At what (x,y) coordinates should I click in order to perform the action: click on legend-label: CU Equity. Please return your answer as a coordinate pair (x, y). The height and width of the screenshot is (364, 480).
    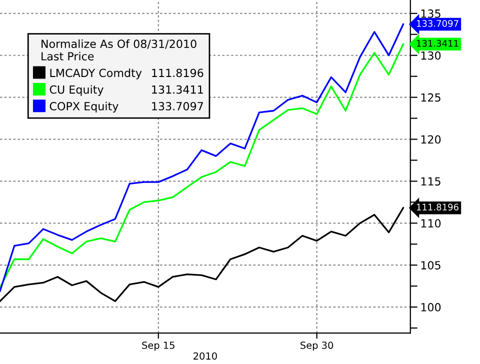
    Looking at the image, I should click on (77, 90).